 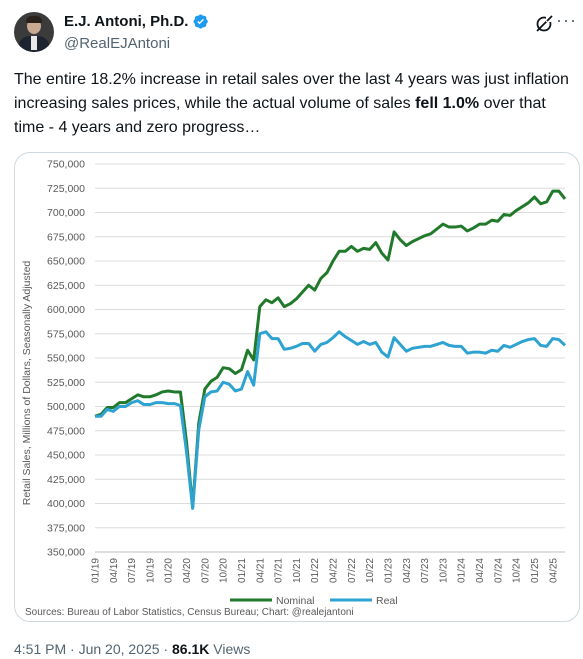 I want to click on x-tick-label: 01/25, so click(x=535, y=570).